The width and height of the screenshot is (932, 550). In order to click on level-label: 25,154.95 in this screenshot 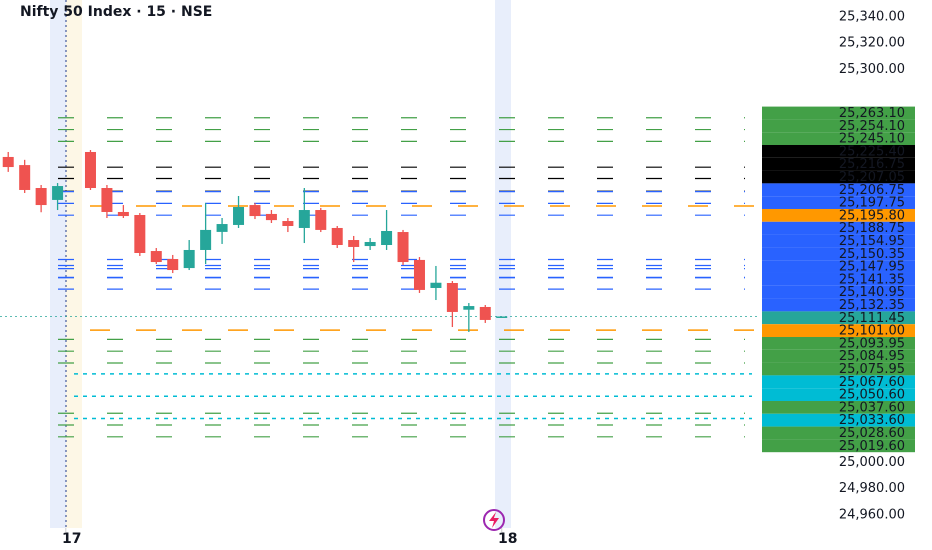, I will do `click(872, 241)`.